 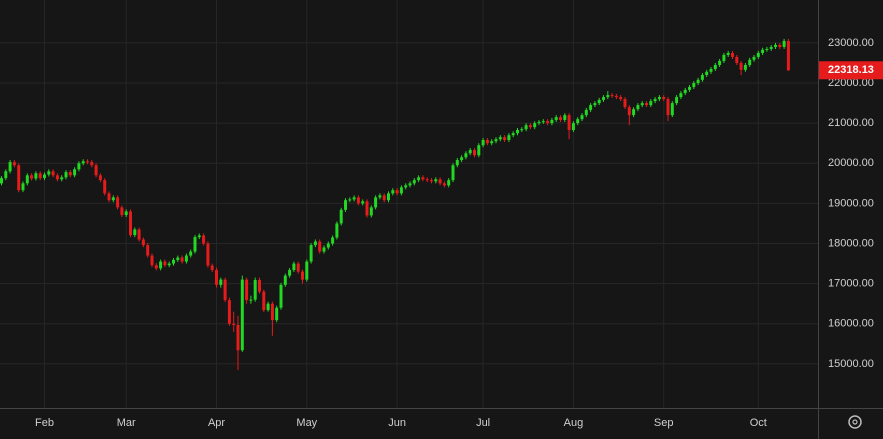 I want to click on x-tick-label: Aug, so click(x=574, y=423).